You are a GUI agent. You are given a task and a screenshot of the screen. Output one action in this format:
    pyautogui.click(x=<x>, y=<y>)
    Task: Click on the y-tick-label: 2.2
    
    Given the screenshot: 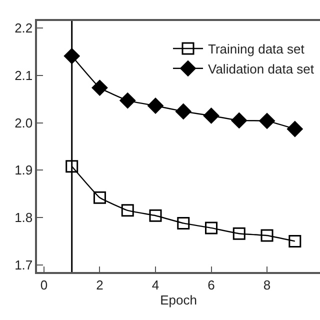 What is the action you would take?
    pyautogui.click(x=23, y=28)
    